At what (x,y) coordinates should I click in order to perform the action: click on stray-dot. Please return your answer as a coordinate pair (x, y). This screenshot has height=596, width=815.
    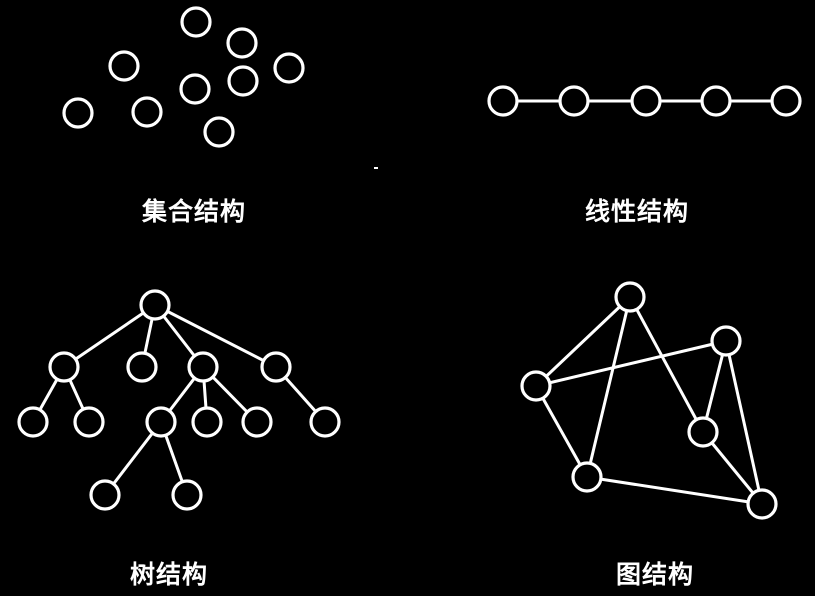
    Looking at the image, I should click on (376, 168).